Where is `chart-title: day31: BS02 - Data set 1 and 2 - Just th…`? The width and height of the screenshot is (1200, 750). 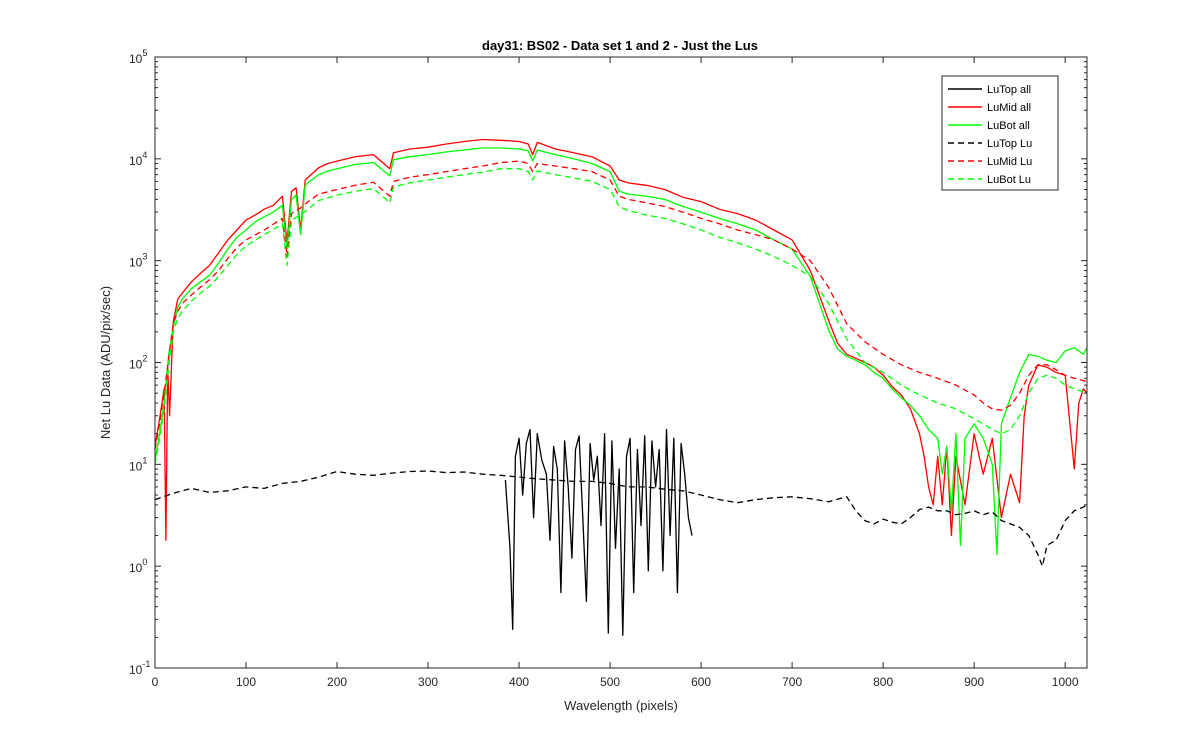 chart-title: day31: BS02 - Data set 1 and 2 - Just th… is located at coordinates (620, 45).